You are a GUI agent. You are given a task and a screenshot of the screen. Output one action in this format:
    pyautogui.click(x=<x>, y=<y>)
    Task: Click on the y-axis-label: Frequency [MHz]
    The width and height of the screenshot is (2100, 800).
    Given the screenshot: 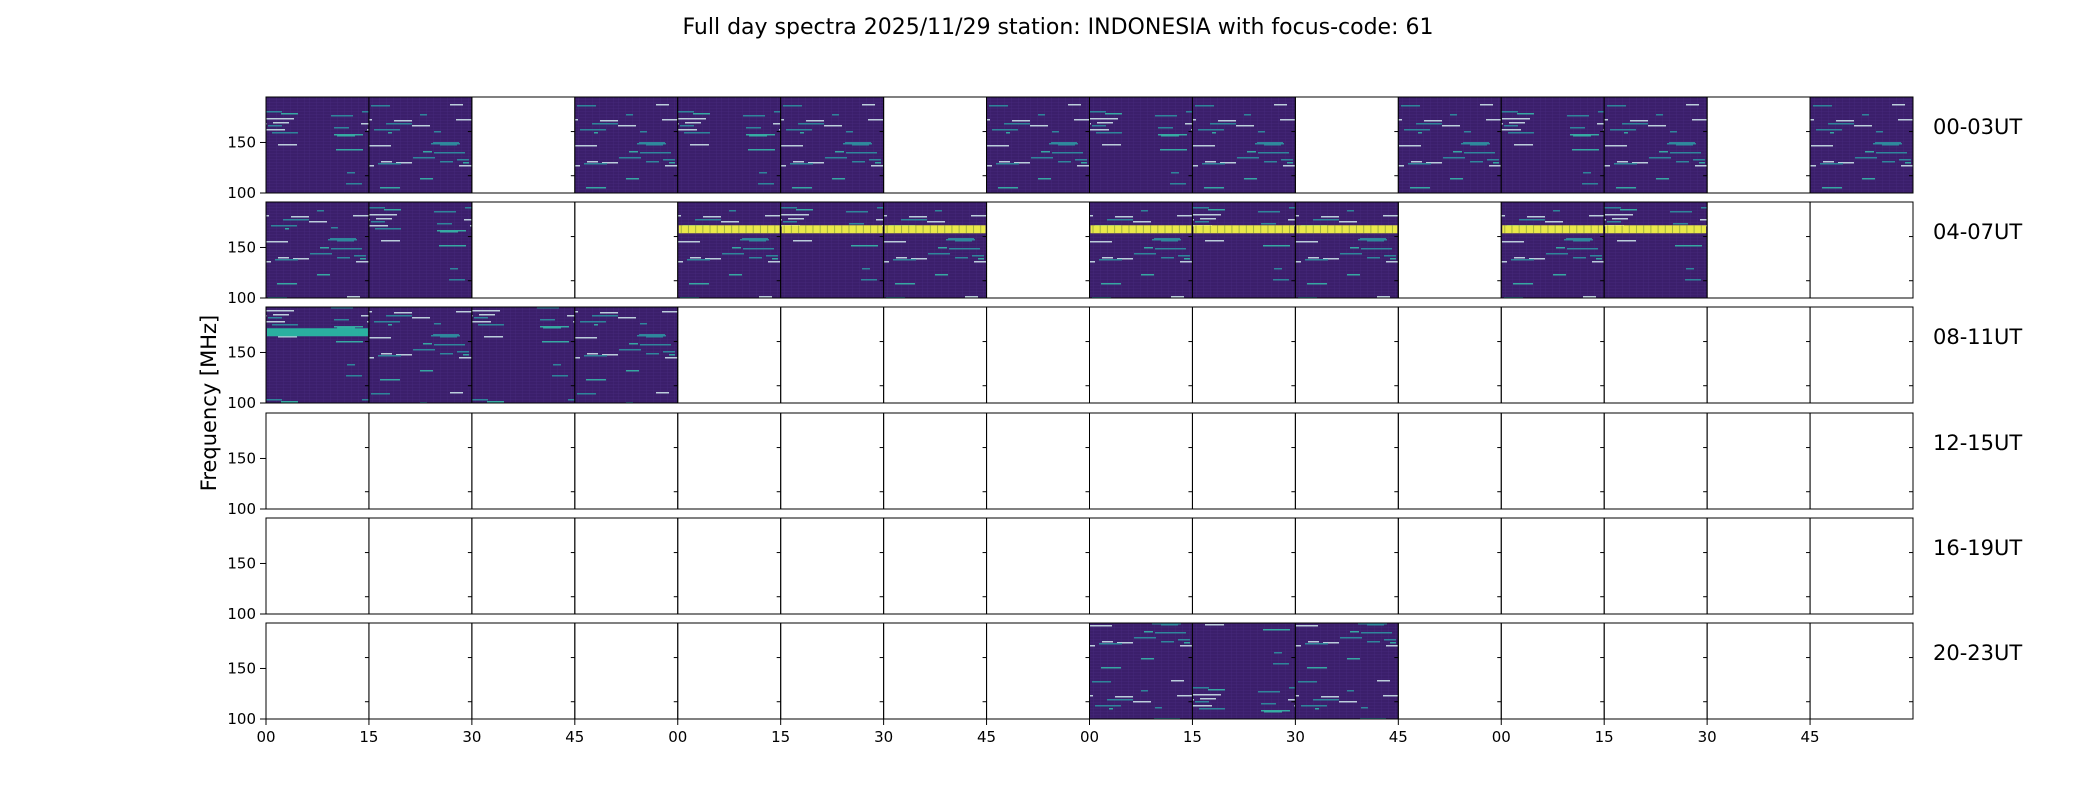 What is the action you would take?
    pyautogui.click(x=209, y=403)
    